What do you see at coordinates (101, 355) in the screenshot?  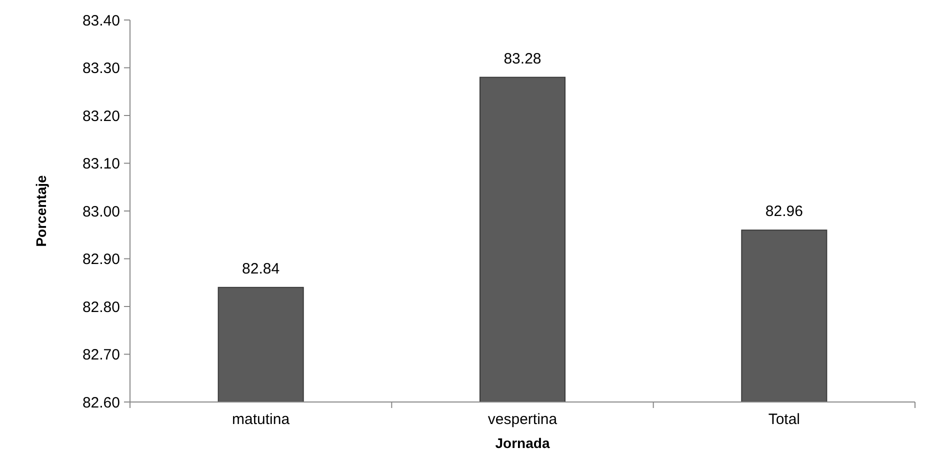 I see `y-tick-label: 82.70` at bounding box center [101, 355].